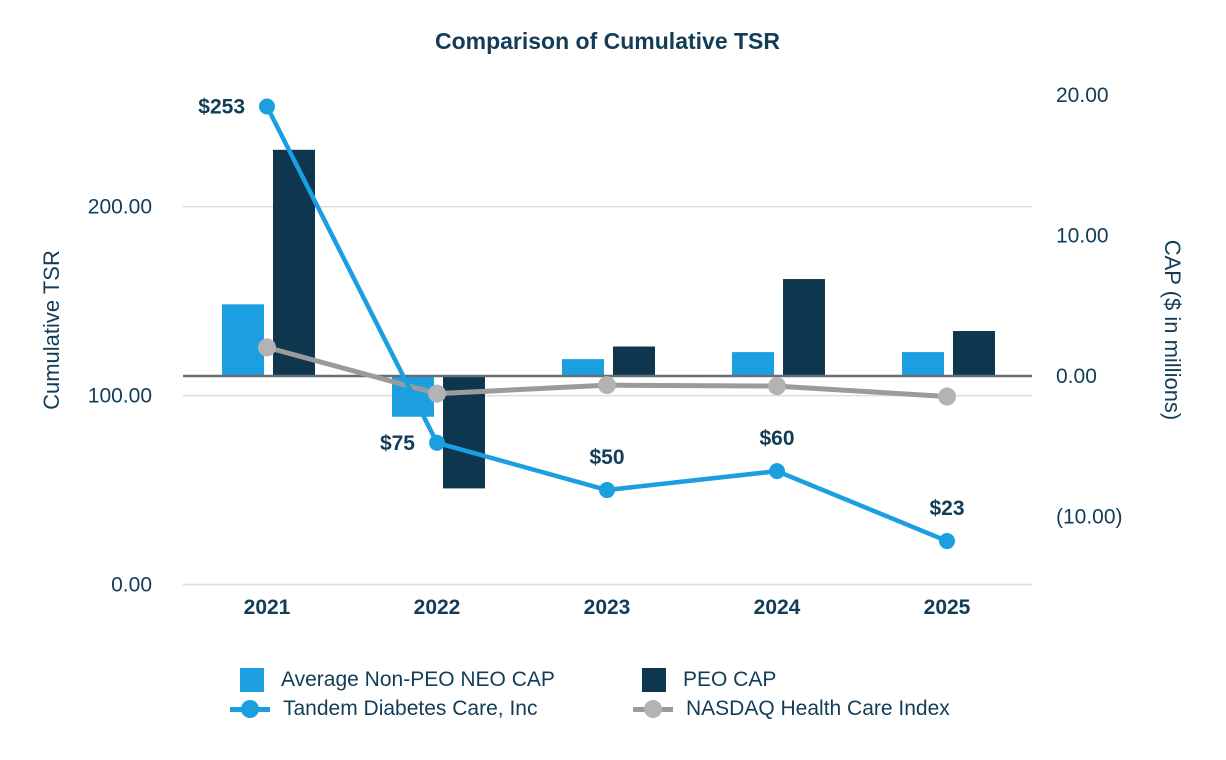 Image resolution: width=1226 pixels, height=760 pixels. I want to click on legend-item-non-peo-cap: Average Non-PEO NEO CAP, so click(397, 680).